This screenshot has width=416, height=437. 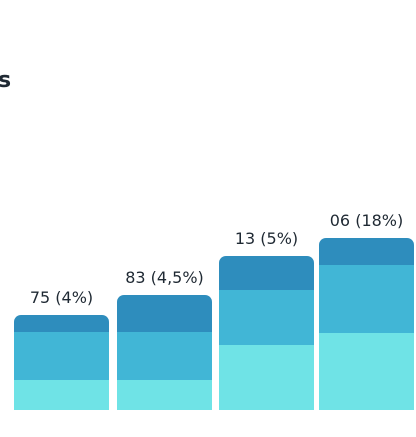 I want to click on bar-label-4: 06 (18%), so click(x=367, y=220).